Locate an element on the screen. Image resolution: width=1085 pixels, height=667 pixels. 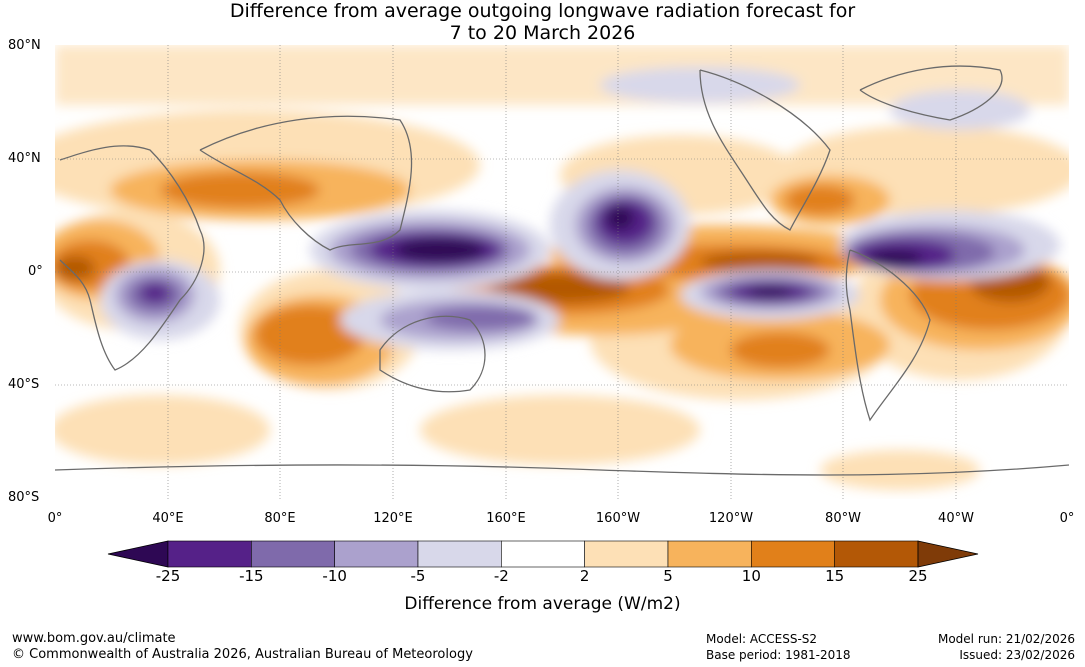
colorbar-tick-label: -5 is located at coordinates (418, 576).